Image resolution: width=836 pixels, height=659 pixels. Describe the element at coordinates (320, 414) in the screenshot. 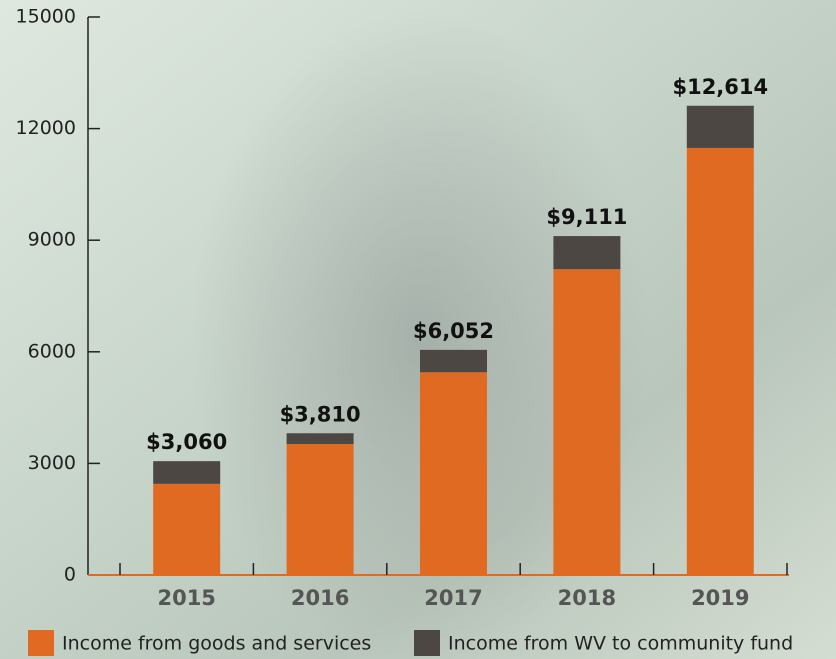

I see `total-label: $3,810` at that location.